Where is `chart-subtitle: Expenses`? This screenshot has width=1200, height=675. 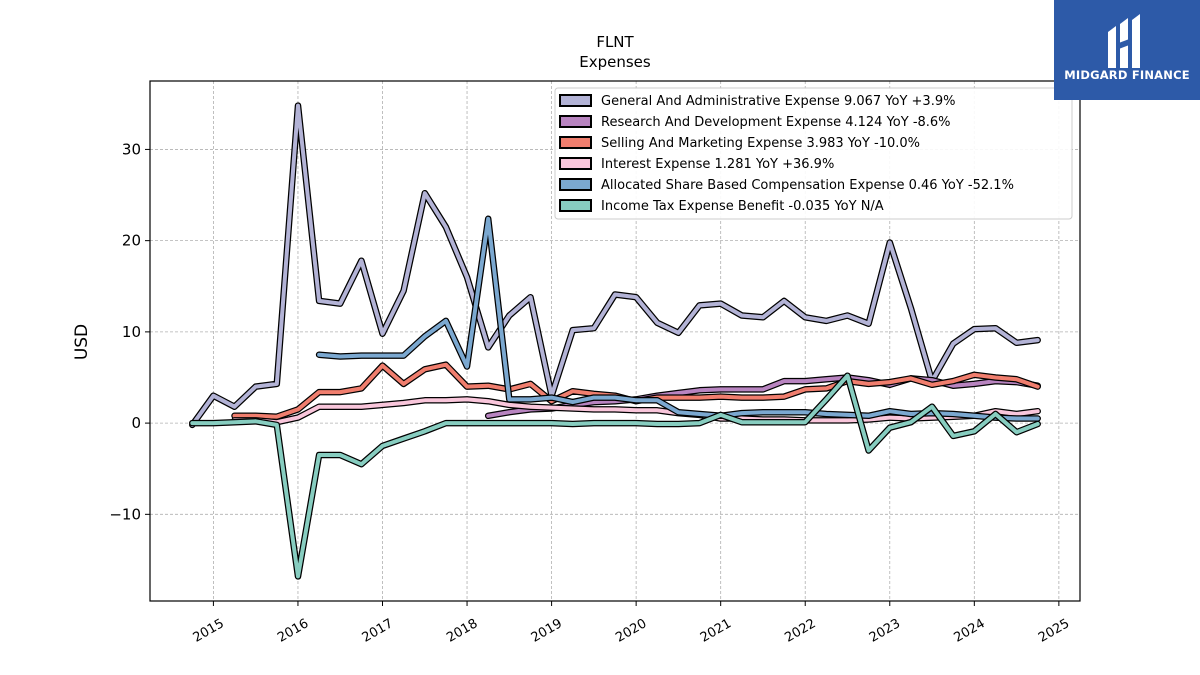 chart-subtitle: Expenses is located at coordinates (615, 62).